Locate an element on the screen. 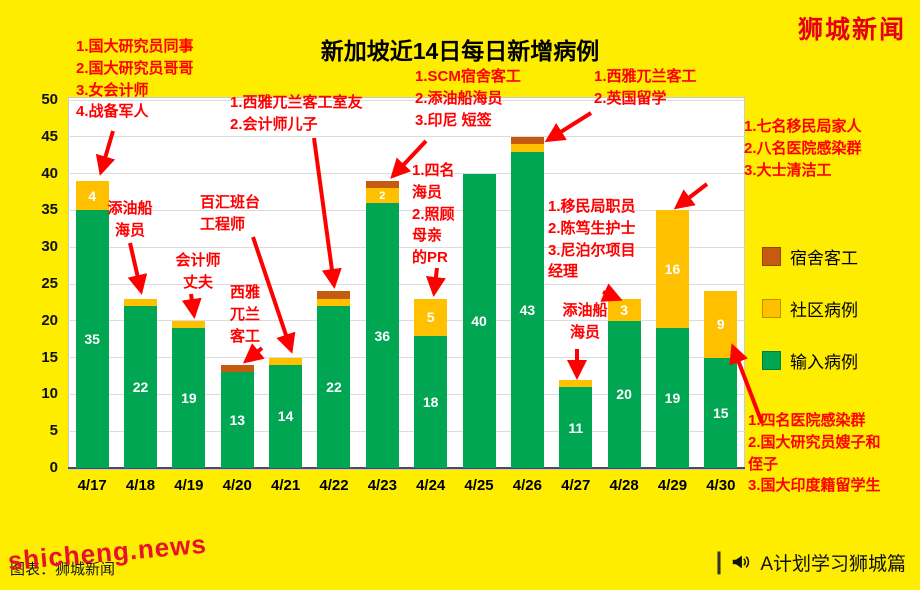  bar-segment-imported-4-19: 19 is located at coordinates (189, 398).